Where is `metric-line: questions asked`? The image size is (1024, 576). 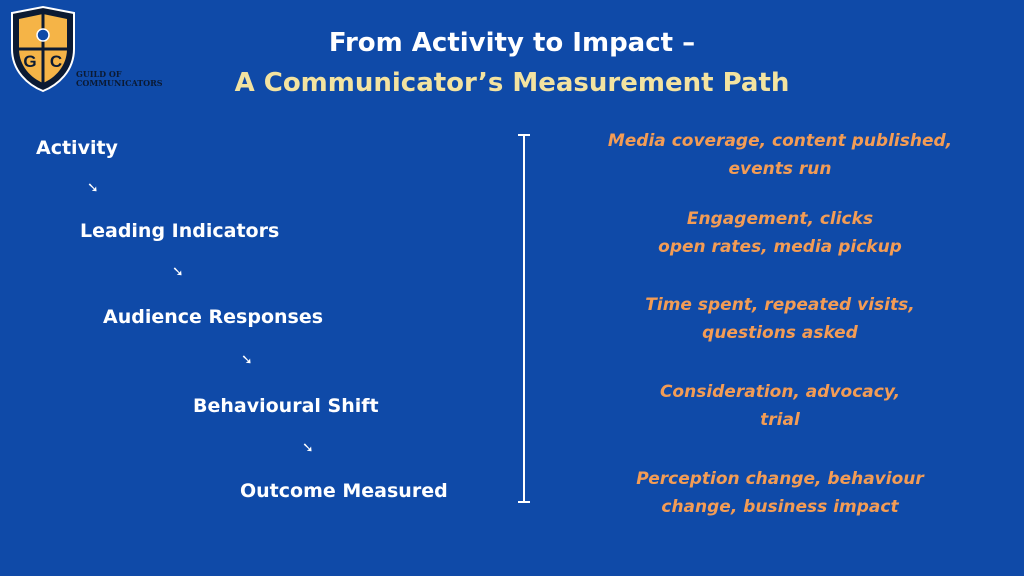 metric-line: questions asked is located at coordinates (780, 333).